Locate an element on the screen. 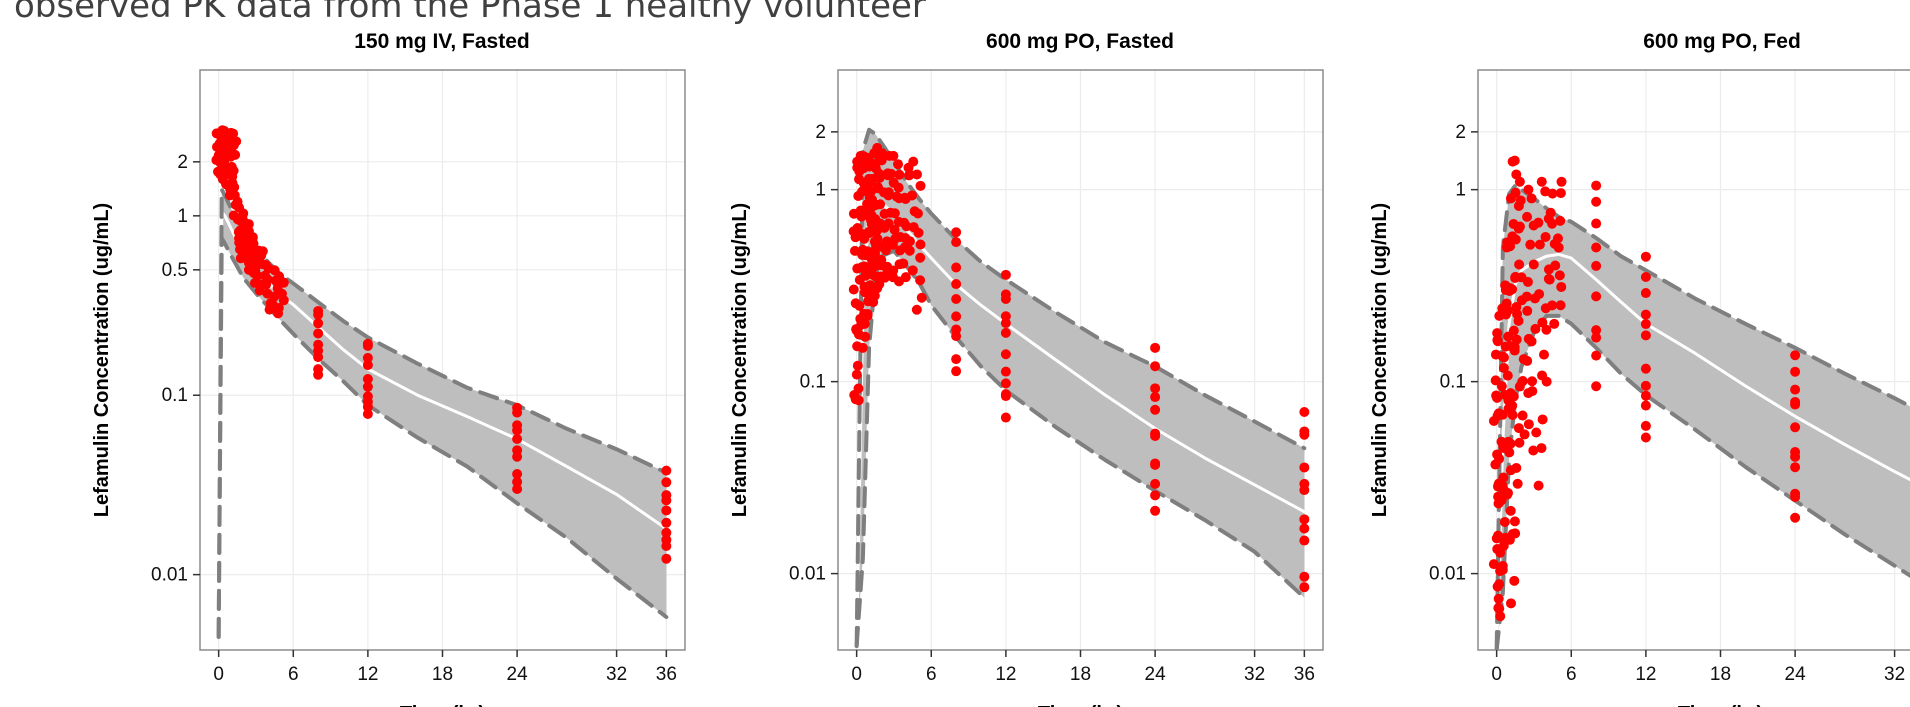 The height and width of the screenshot is (707, 1910). y-tick-label: 1 is located at coordinates (182, 216).